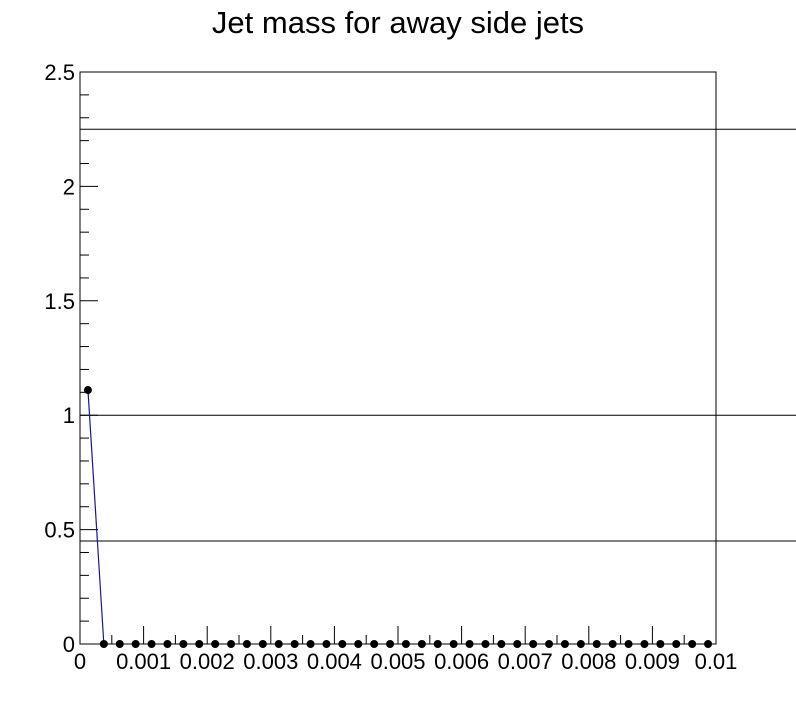  Describe the element at coordinates (716, 661) in the screenshot. I see `x-tick-label: 0.01` at that location.